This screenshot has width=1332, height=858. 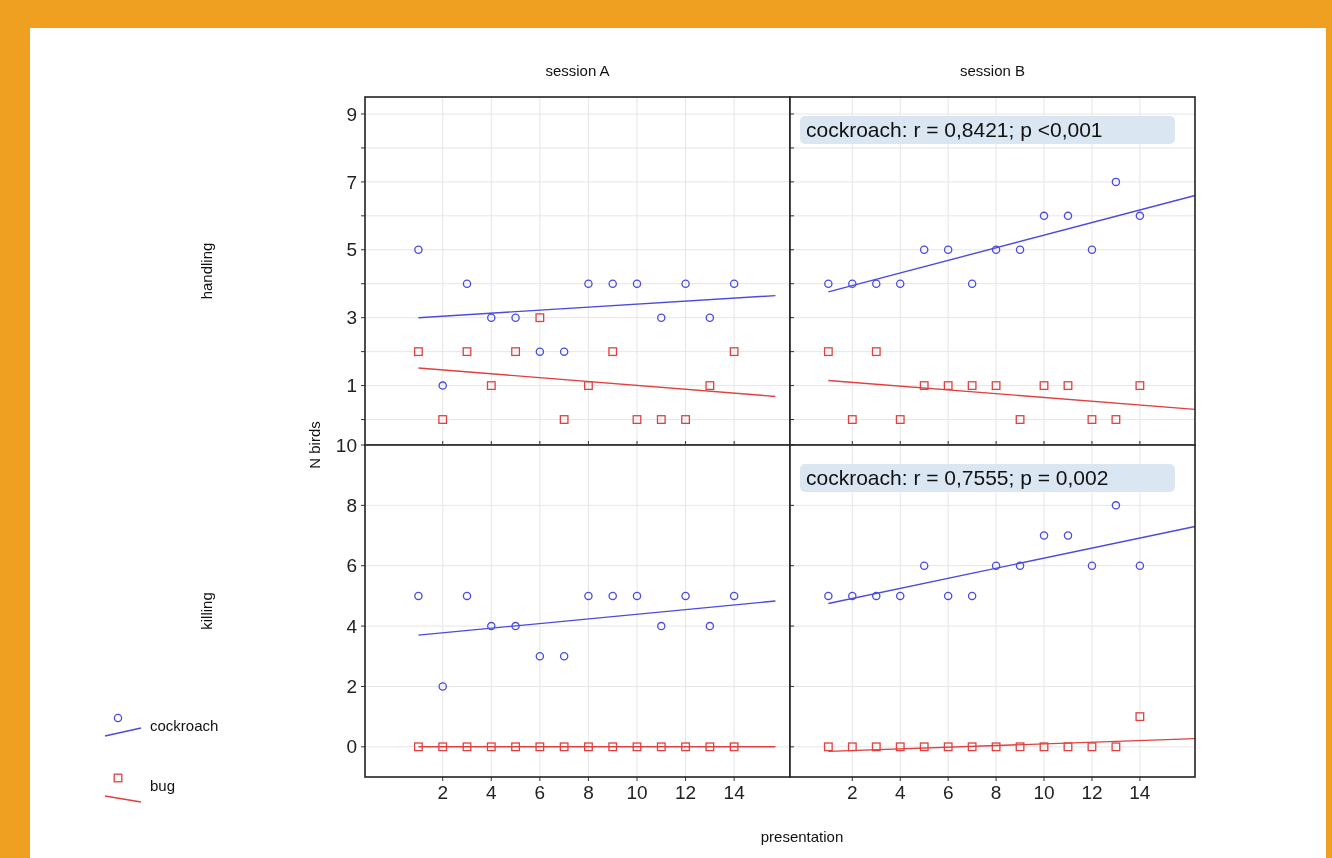 What do you see at coordinates (954, 129) in the screenshot?
I see `annotation: cockroach: r = 0,8421; p <0,001` at bounding box center [954, 129].